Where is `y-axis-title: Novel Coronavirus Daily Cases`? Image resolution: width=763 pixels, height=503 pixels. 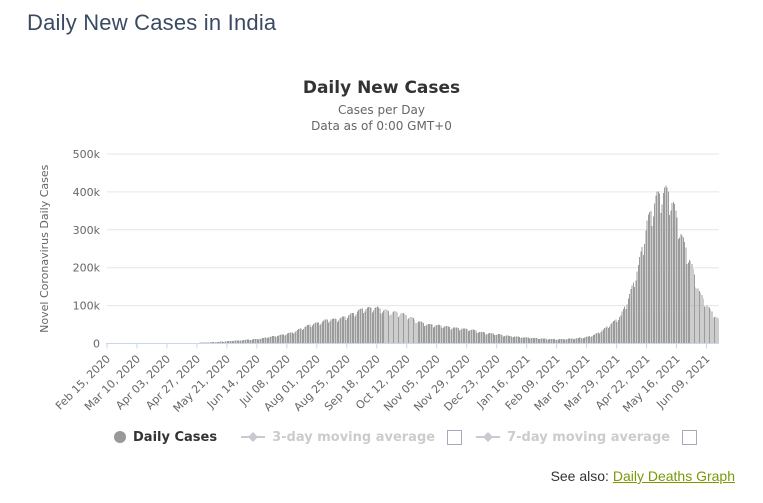
y-axis-title: Novel Coronavirus Daily Cases is located at coordinates (44, 248).